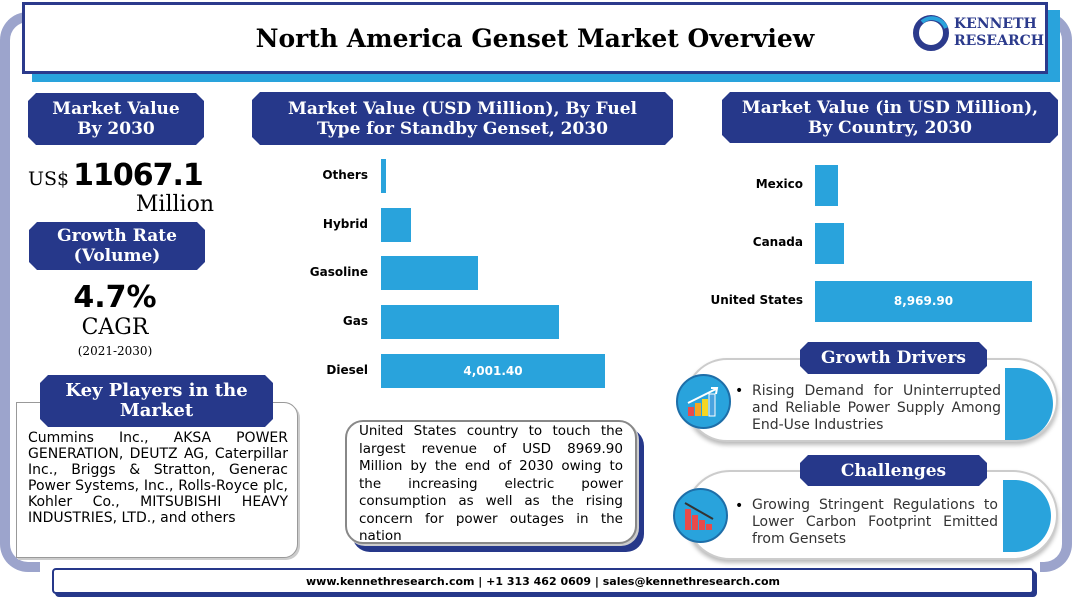 The height and width of the screenshot is (598, 1080). Describe the element at coordinates (999, 41) in the screenshot. I see `logo-line2: RESEARCH` at that location.